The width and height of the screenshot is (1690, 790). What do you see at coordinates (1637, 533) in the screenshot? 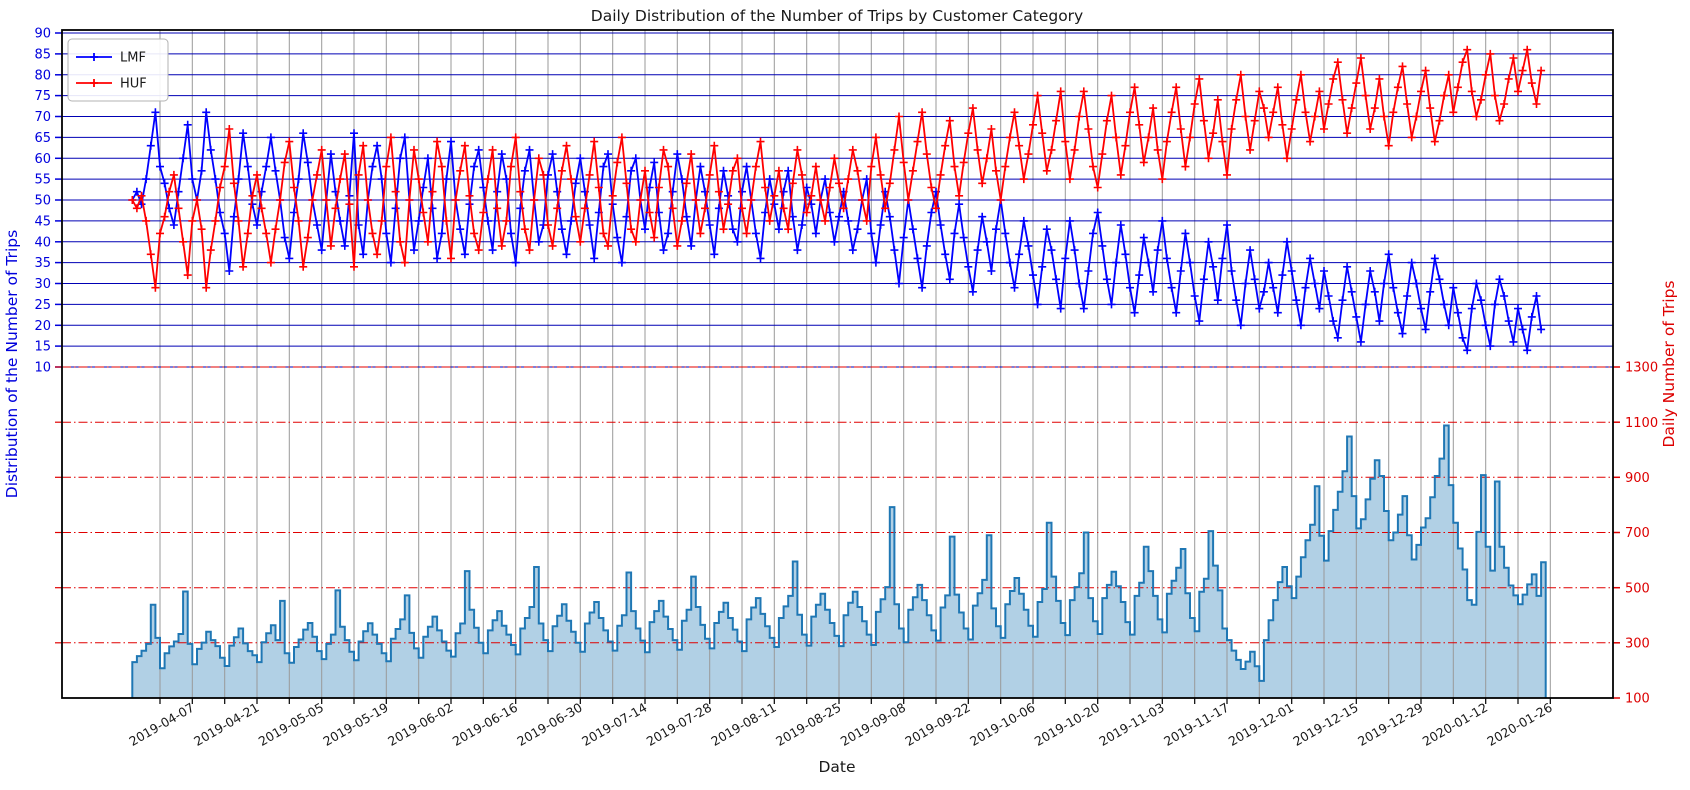
I see `right-tick-label: 700` at bounding box center [1637, 533].